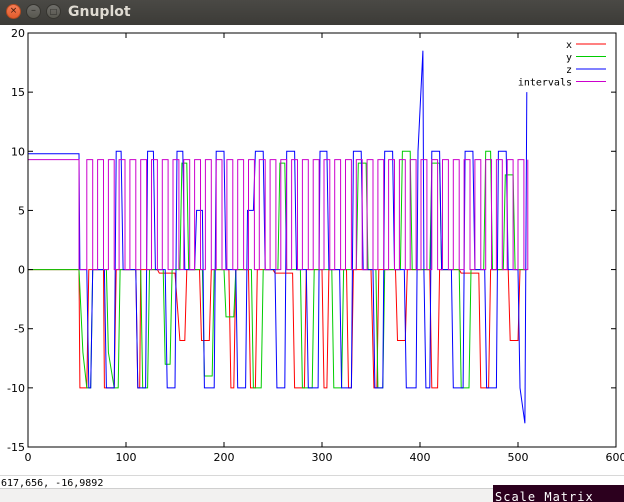 The height and width of the screenshot is (502, 624). What do you see at coordinates (99, 12) in the screenshot?
I see `window-title: Gnuplot` at bounding box center [99, 12].